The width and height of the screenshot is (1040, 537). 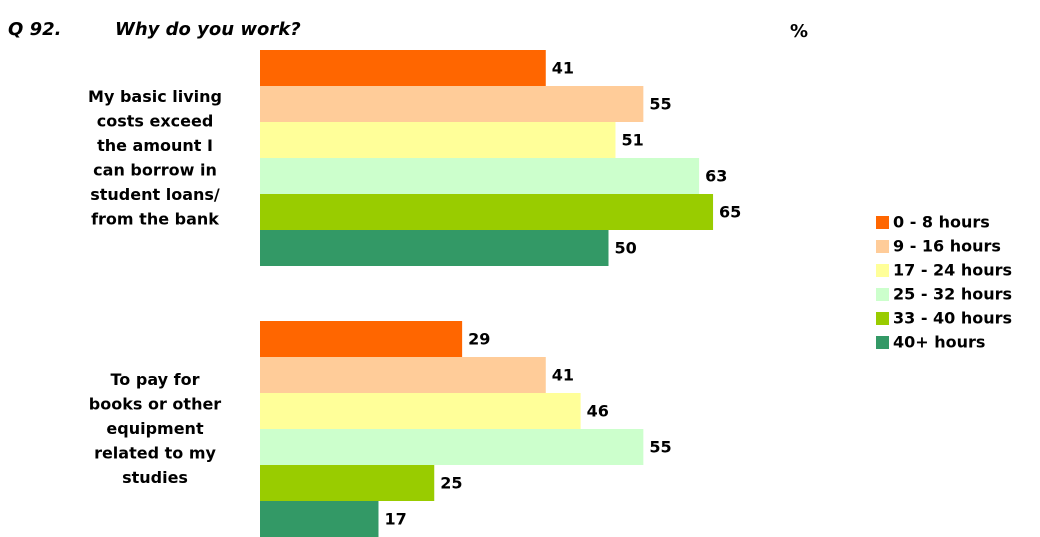 I want to click on value-label: 25, so click(x=451, y=483).